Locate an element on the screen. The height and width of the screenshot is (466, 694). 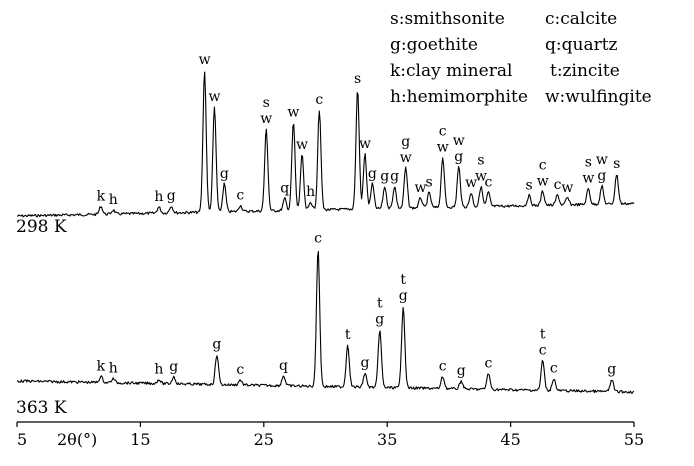
peak-label-363k-11-0: g is located at coordinates (403, 296).